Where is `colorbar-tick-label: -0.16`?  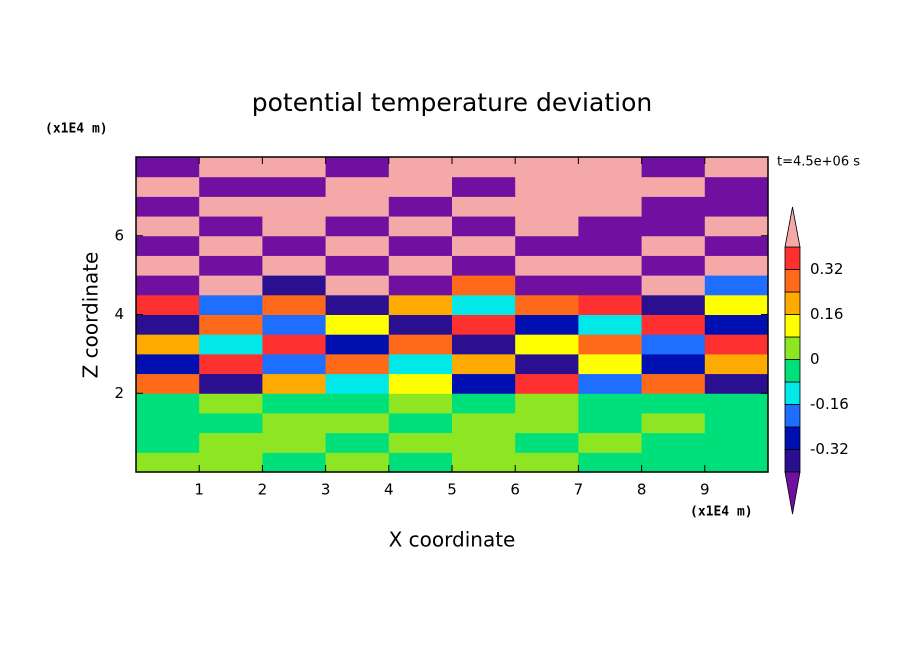
colorbar-tick-label: -0.16 is located at coordinates (829, 404).